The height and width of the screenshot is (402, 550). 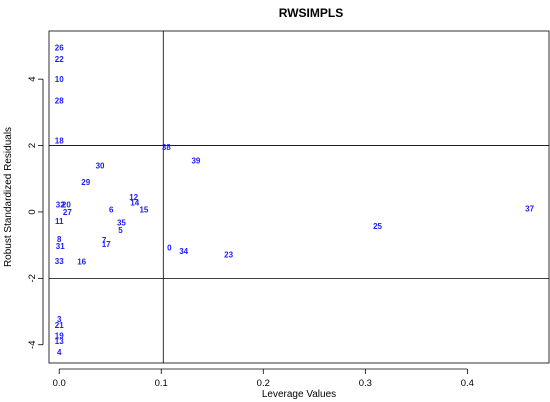 What do you see at coordinates (183, 251) in the screenshot?
I see `data-point-34: 34` at bounding box center [183, 251].